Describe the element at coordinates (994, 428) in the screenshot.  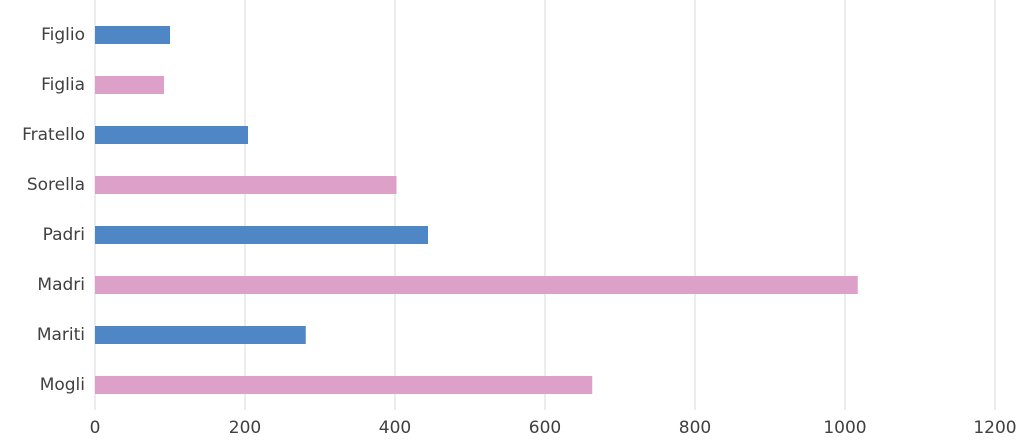
I see `x-tick-label: 1200` at that location.